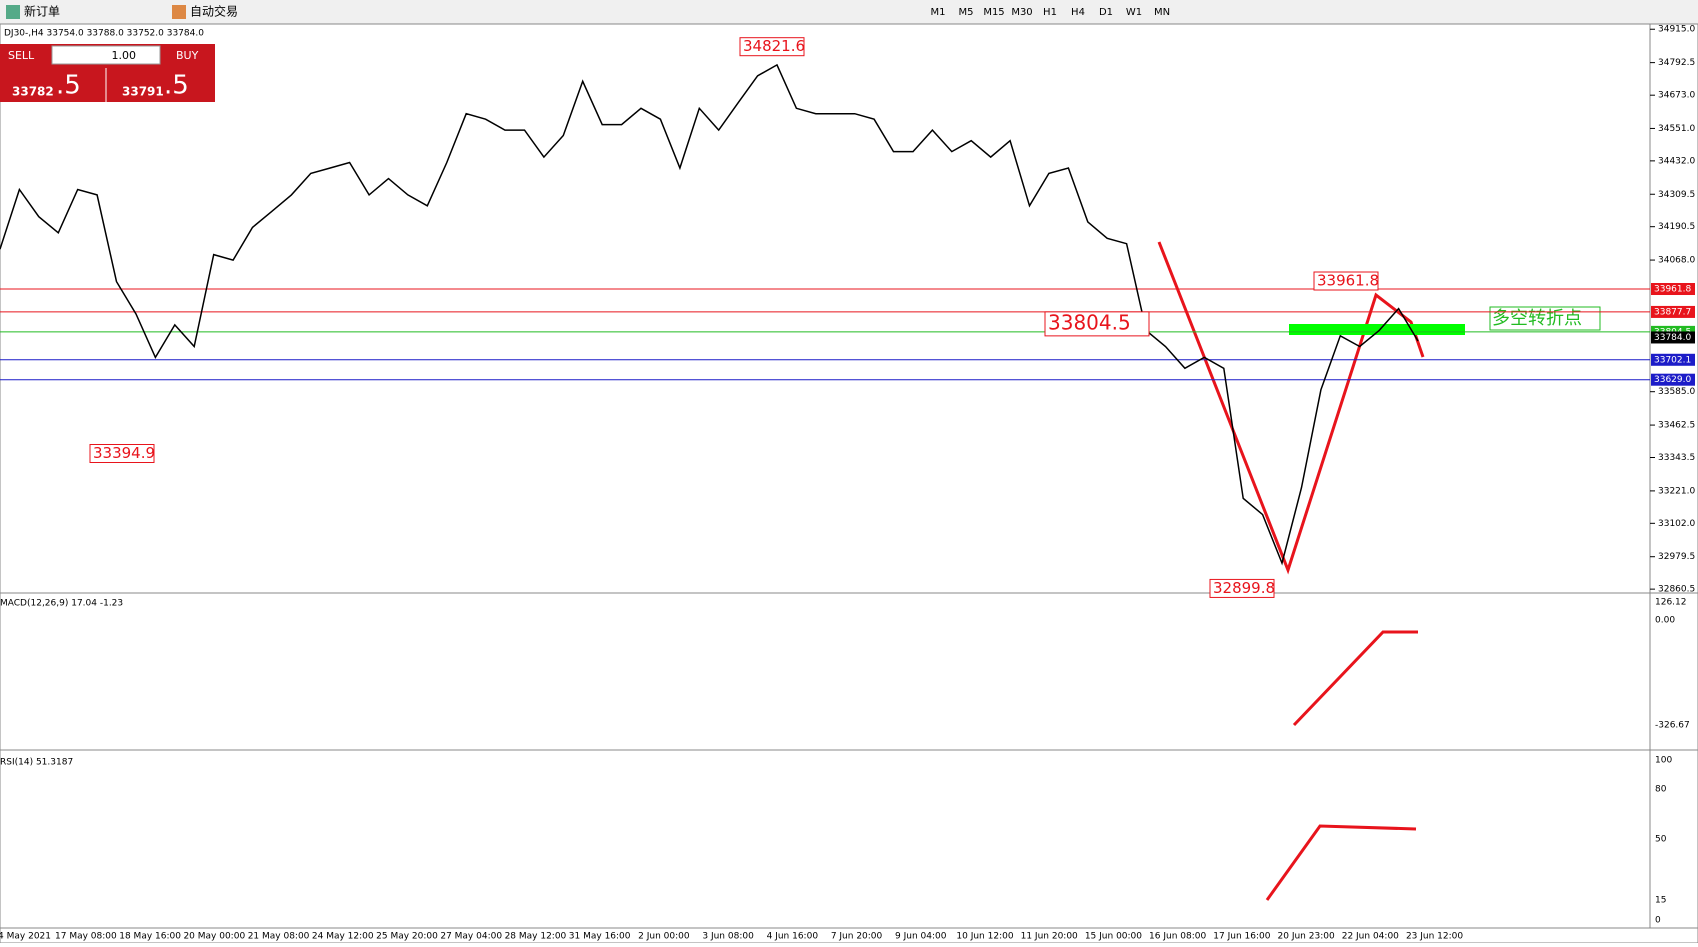  I want to click on sell-price-pips: .5, so click(68, 86).